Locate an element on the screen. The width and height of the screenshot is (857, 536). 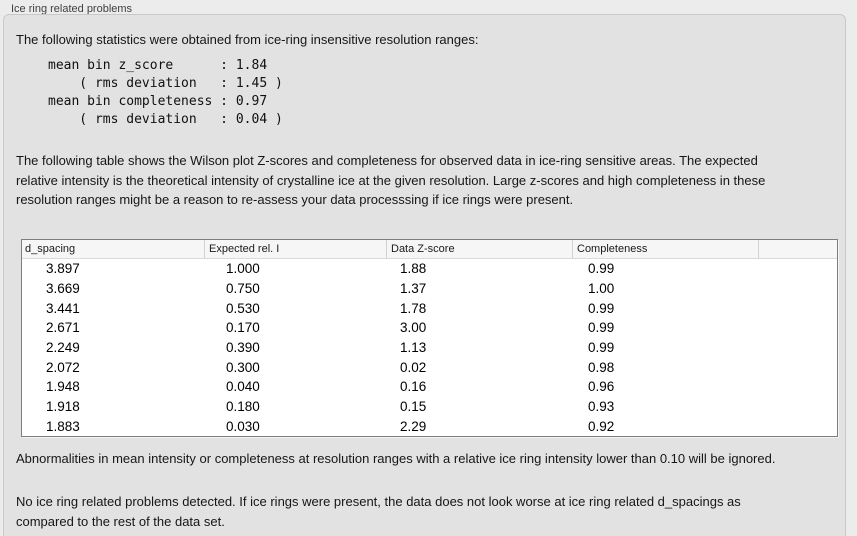
column-header-empty is located at coordinates (797, 249).